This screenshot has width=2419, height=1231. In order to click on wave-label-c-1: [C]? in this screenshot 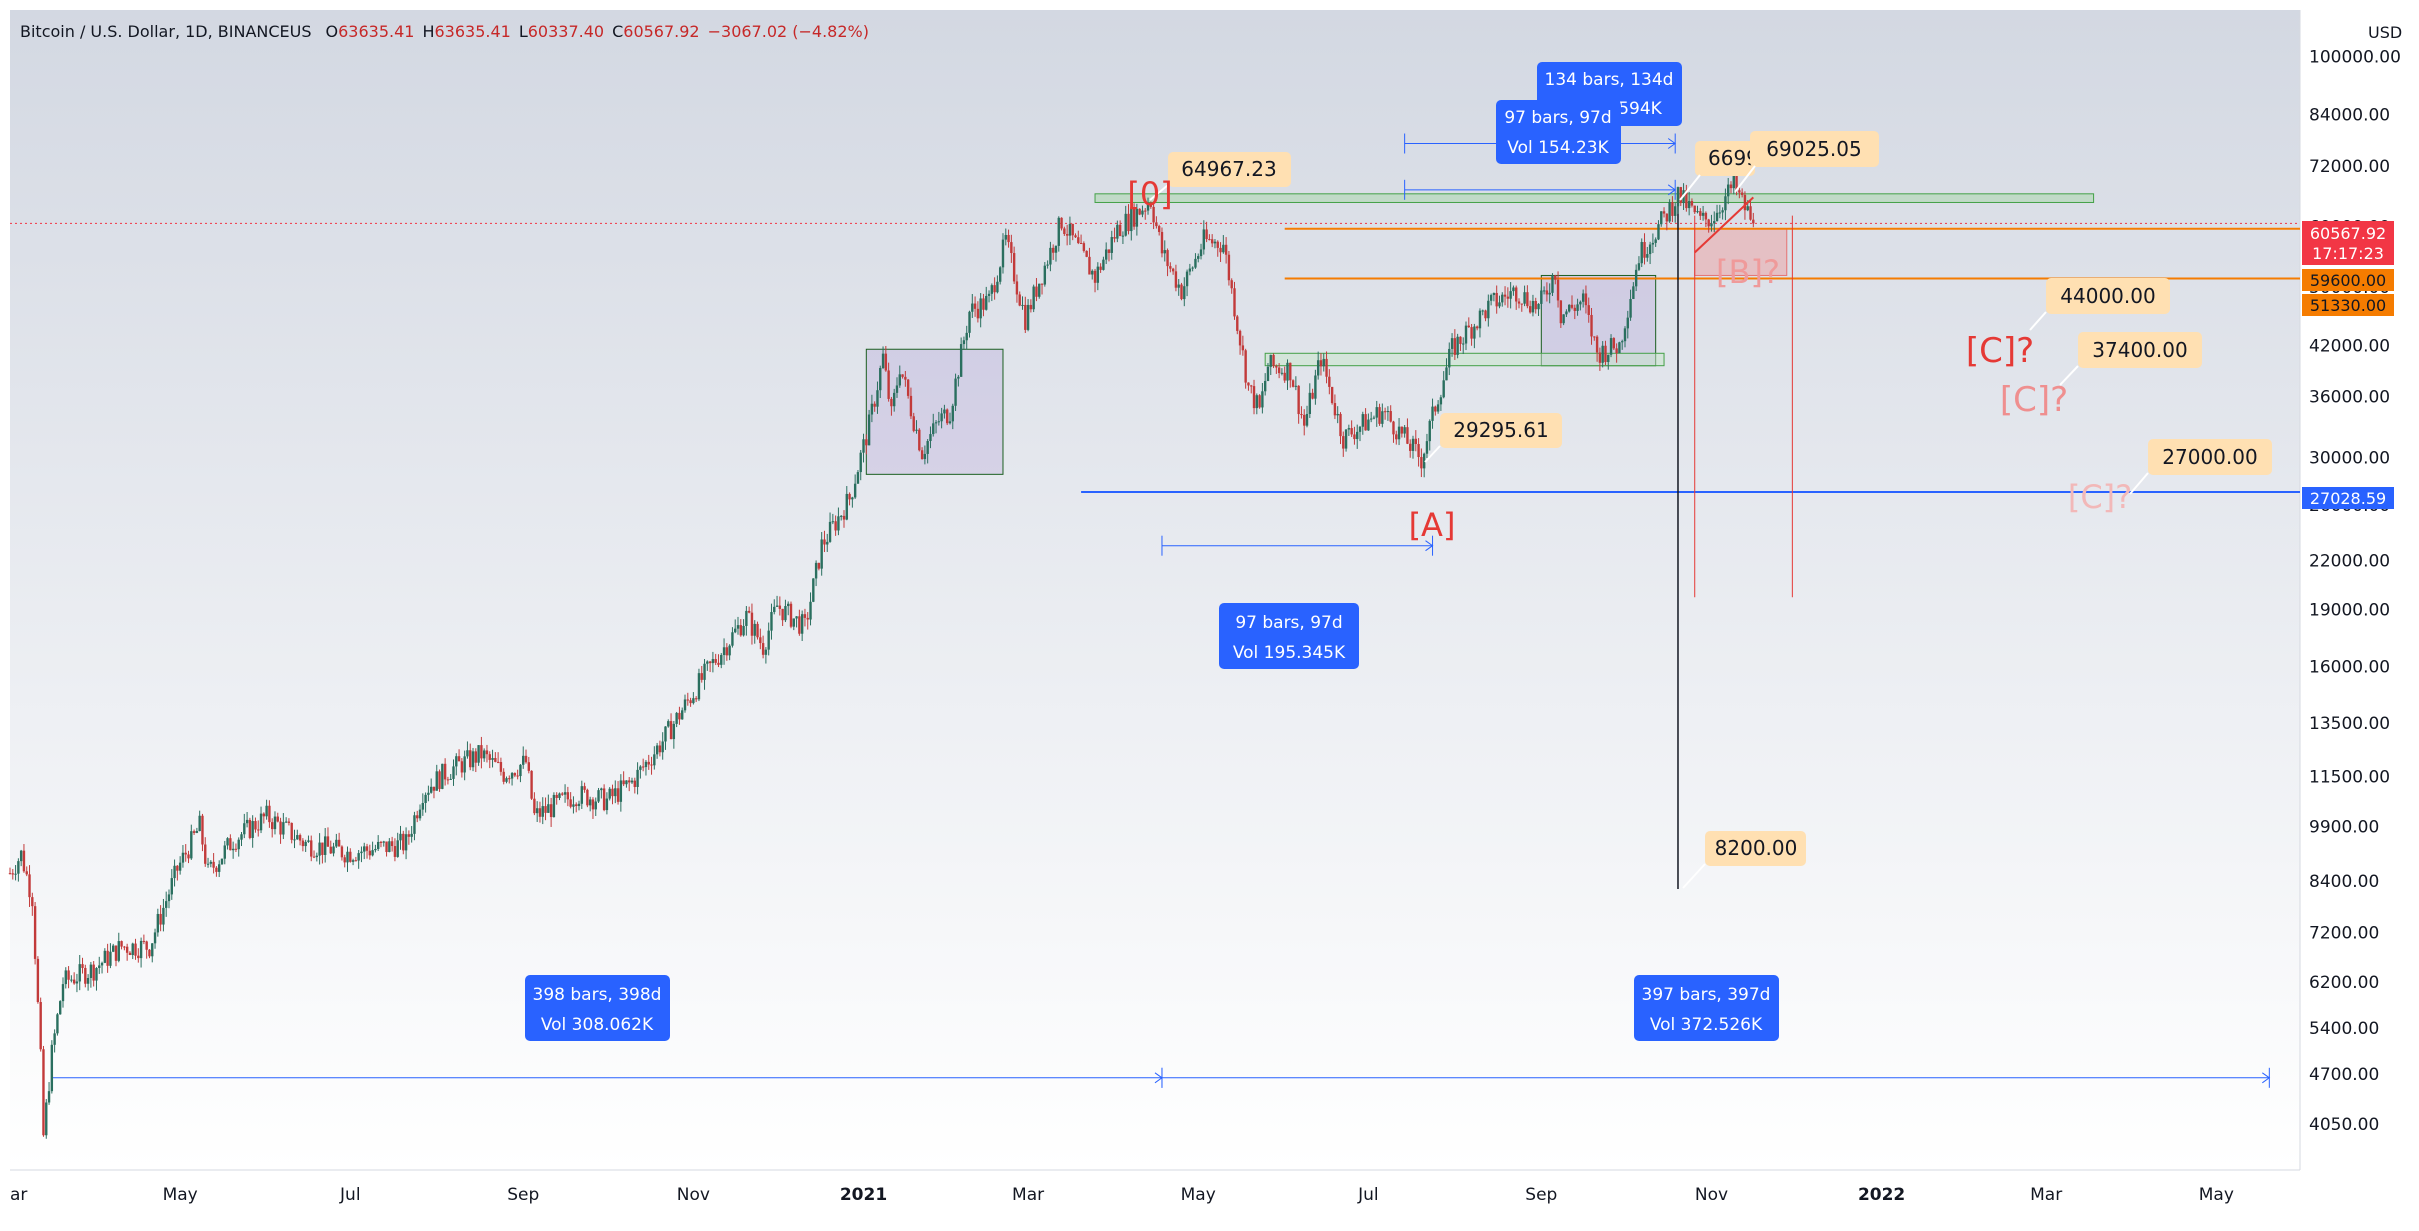, I will do `click(2000, 351)`.